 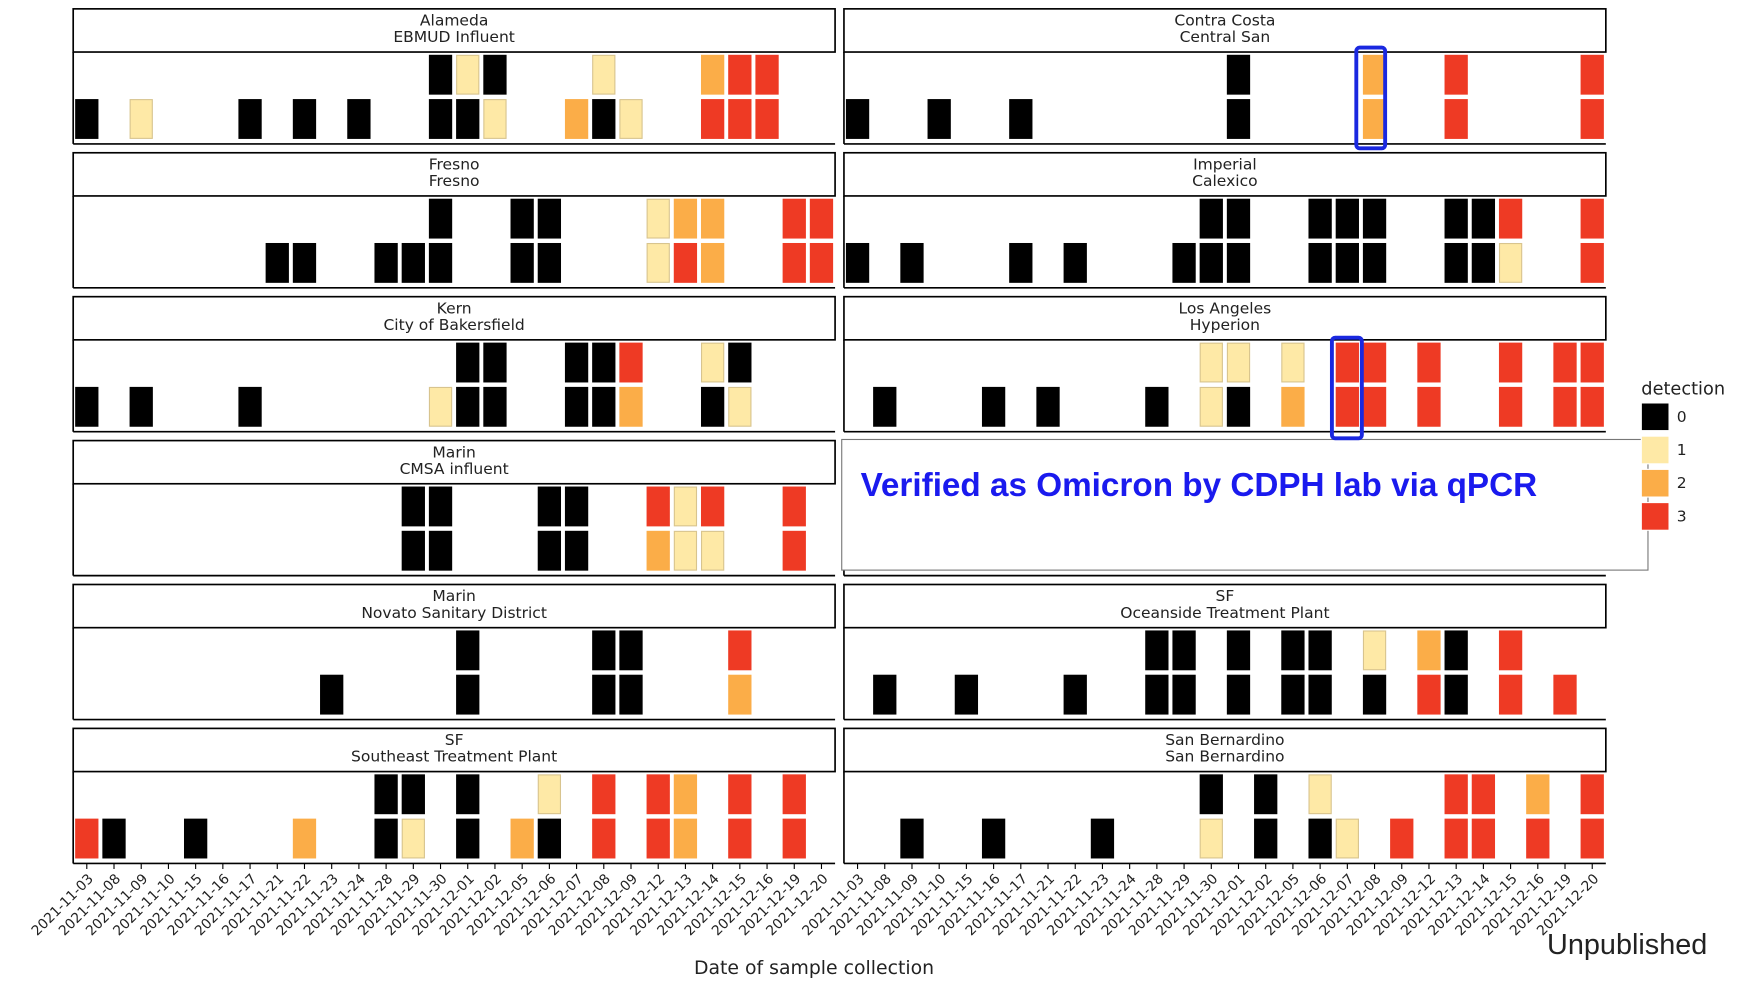 What do you see at coordinates (1682, 483) in the screenshot?
I see `legend-label: 2` at bounding box center [1682, 483].